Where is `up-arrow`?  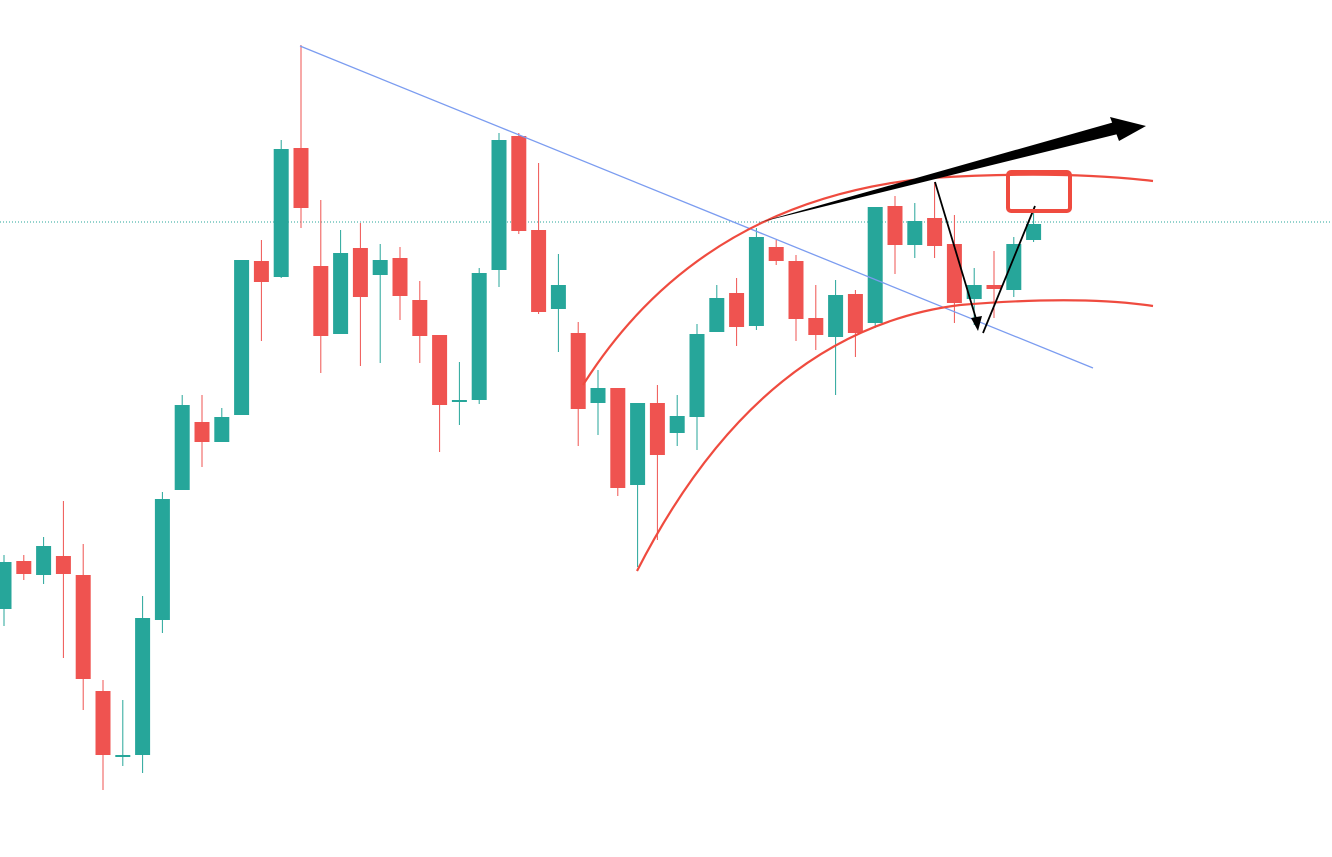 up-arrow is located at coordinates (1009, 269).